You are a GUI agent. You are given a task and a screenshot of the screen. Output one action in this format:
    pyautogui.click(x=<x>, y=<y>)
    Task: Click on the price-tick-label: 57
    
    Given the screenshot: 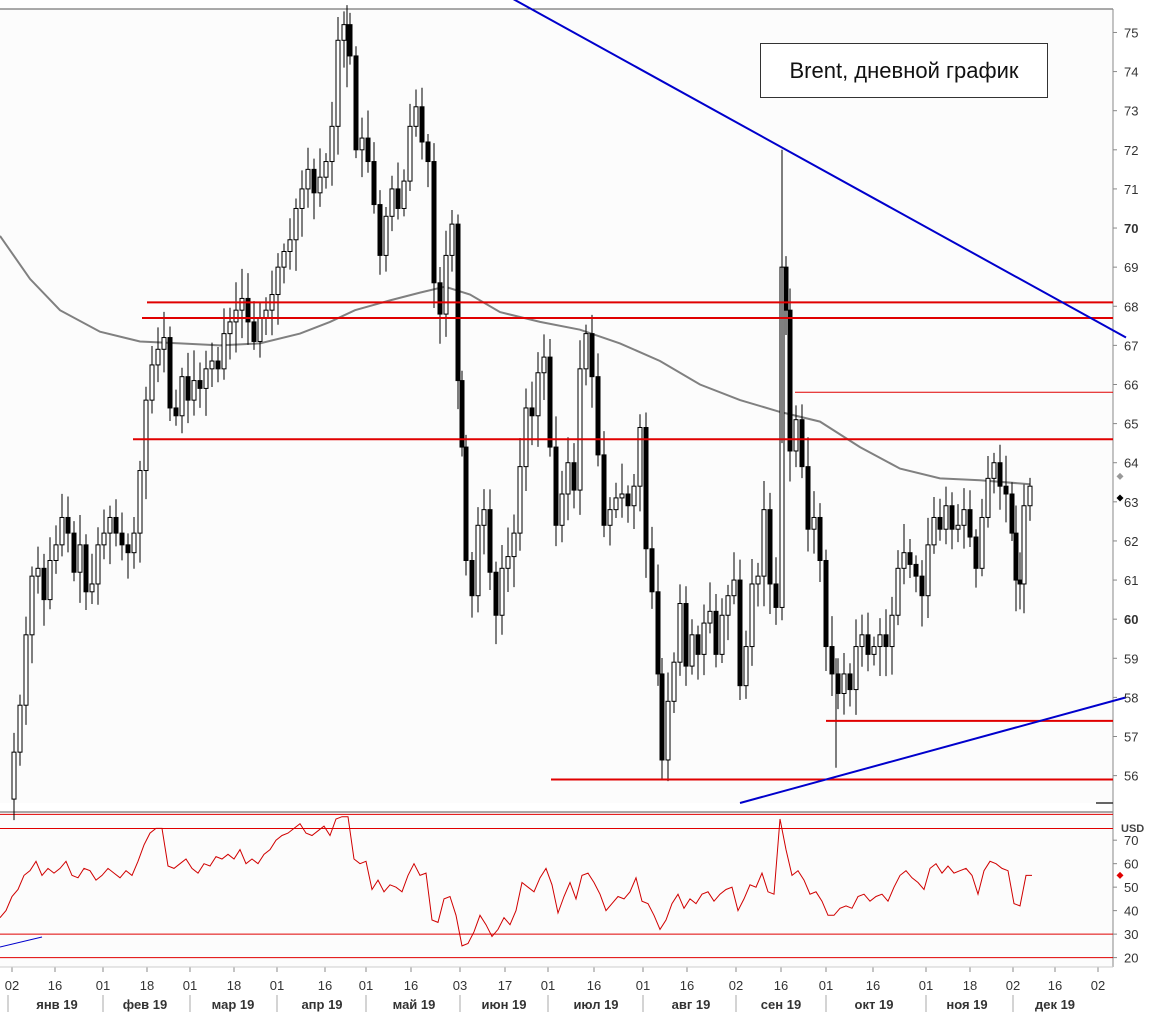 What is the action you would take?
    pyautogui.click(x=1131, y=737)
    